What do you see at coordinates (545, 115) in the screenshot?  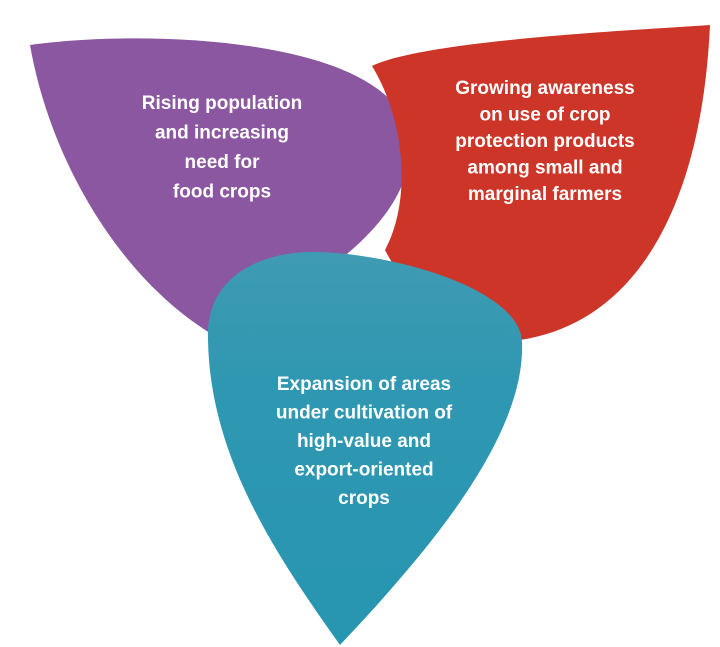 I see `petal-label: on use of crop` at bounding box center [545, 115].